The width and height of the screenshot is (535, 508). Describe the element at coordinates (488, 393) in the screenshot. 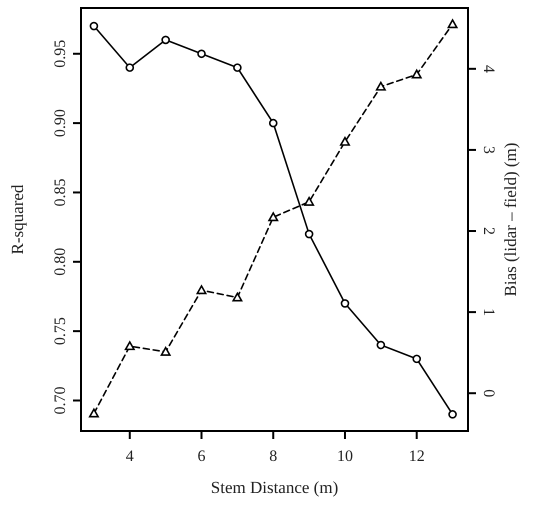

I see `y2-tick-label: 0` at that location.